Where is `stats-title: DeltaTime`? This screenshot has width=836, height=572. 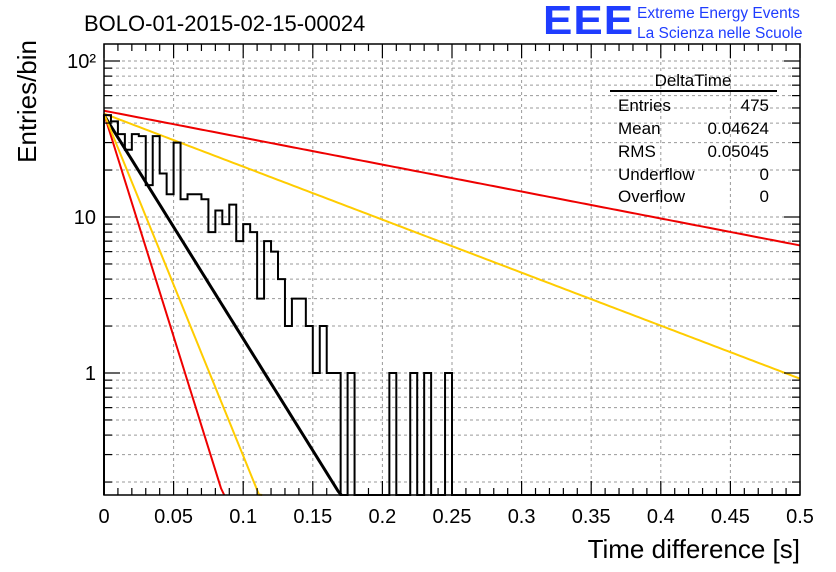 stats-title: DeltaTime is located at coordinates (693, 80).